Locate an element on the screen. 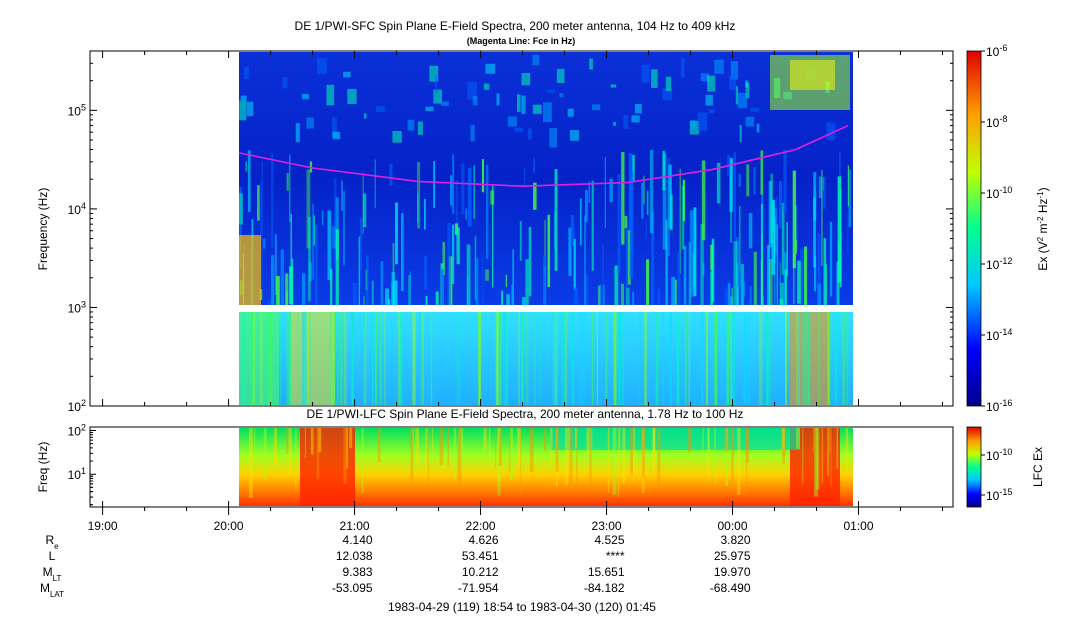 The width and height of the screenshot is (1083, 620). ephemeris-value: 10.212 is located at coordinates (480, 572).